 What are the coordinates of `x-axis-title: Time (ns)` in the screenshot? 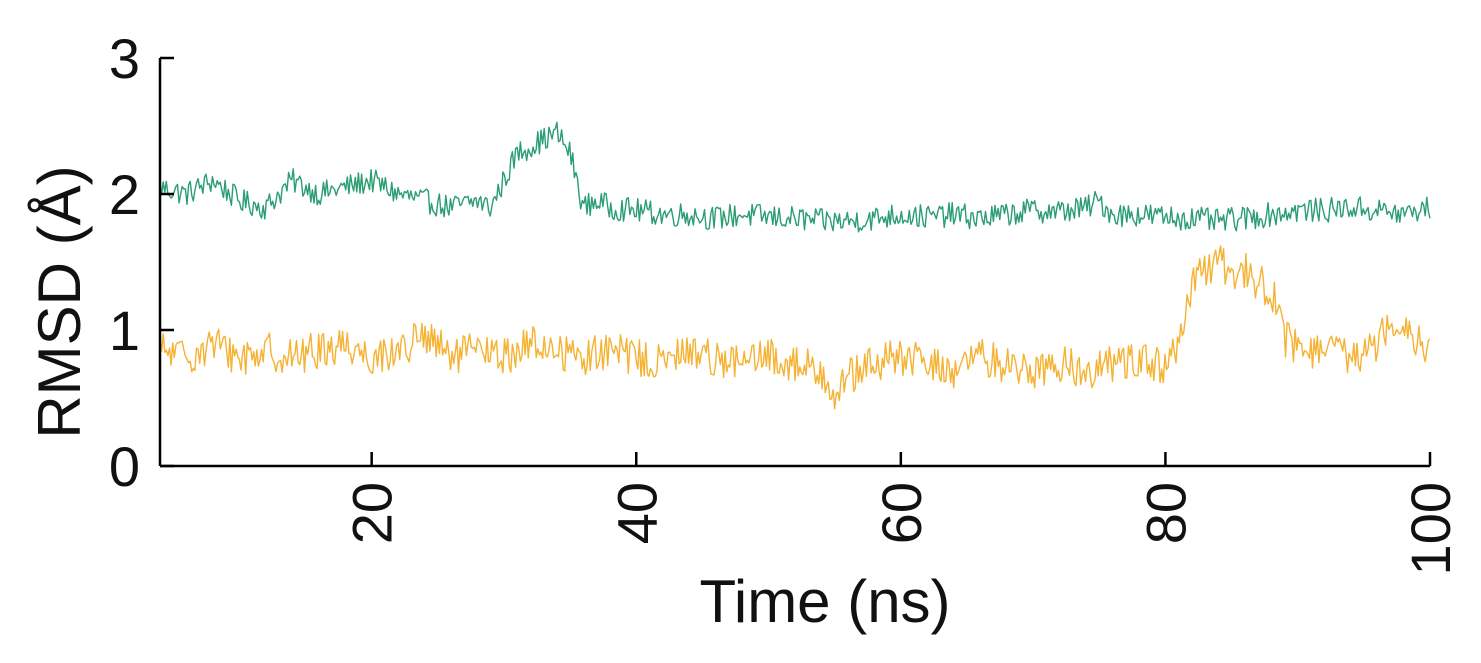 It's located at (824, 601).